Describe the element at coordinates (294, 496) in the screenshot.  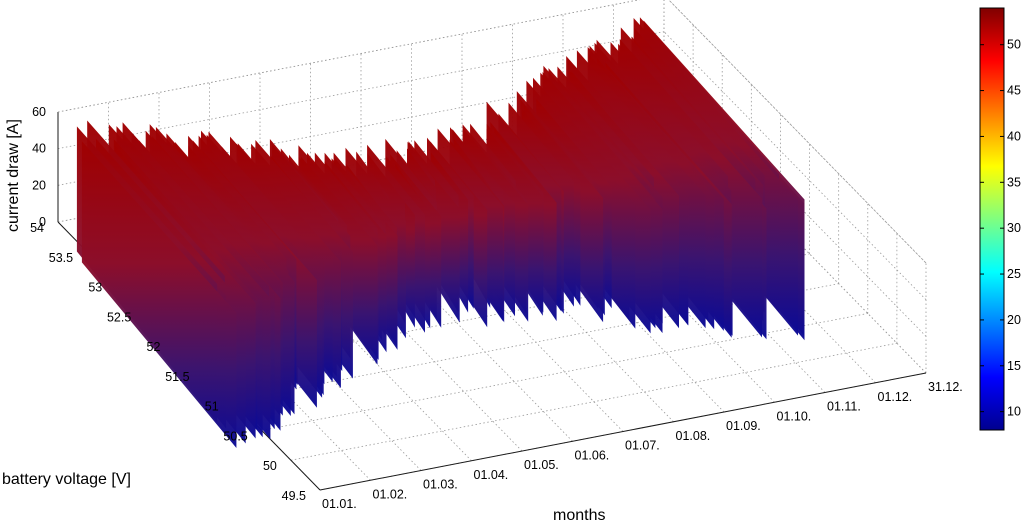
I see `y-tick-label: 49.5` at that location.